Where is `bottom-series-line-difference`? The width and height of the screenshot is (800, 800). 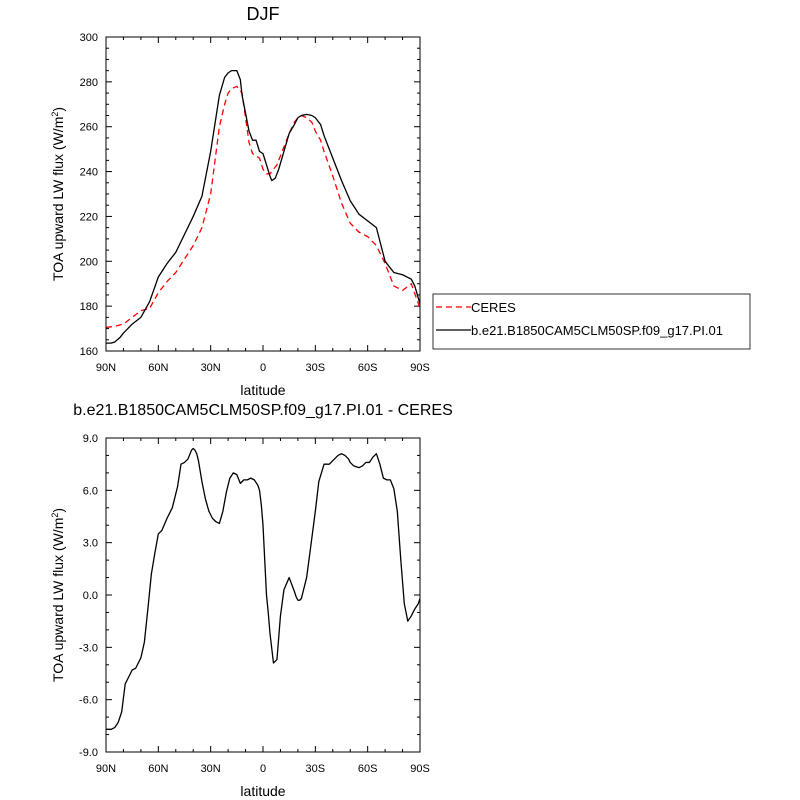 bottom-series-line-difference is located at coordinates (263, 588).